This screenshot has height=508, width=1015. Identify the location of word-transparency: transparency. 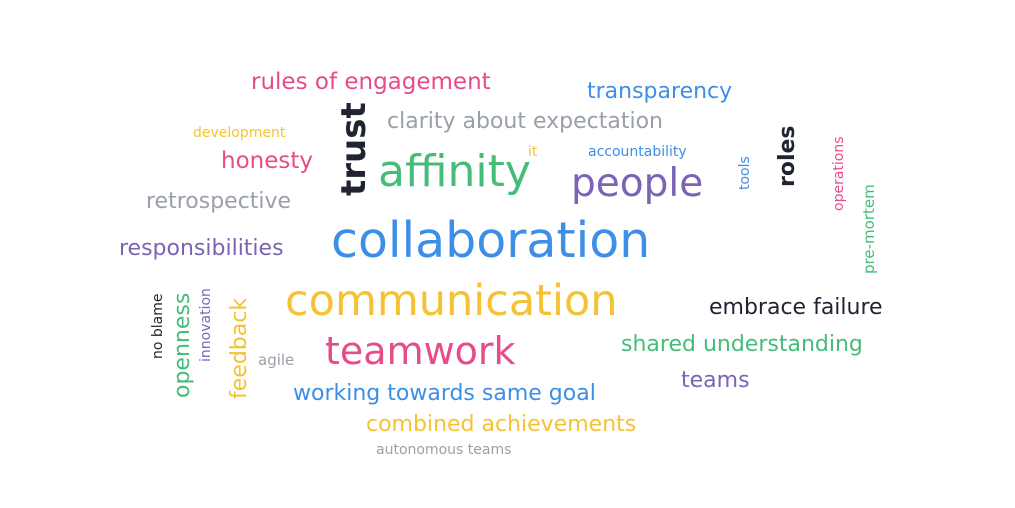
(660, 91).